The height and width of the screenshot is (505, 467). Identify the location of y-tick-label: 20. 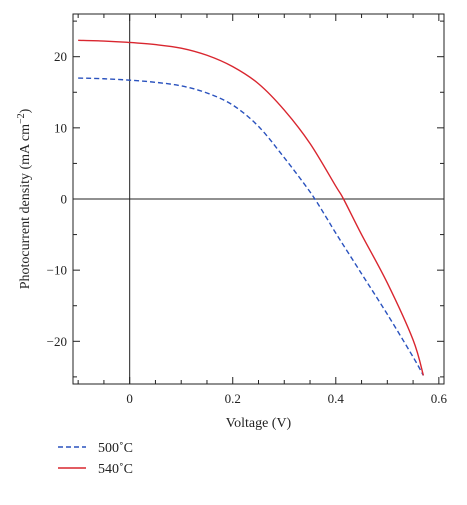
(60, 56).